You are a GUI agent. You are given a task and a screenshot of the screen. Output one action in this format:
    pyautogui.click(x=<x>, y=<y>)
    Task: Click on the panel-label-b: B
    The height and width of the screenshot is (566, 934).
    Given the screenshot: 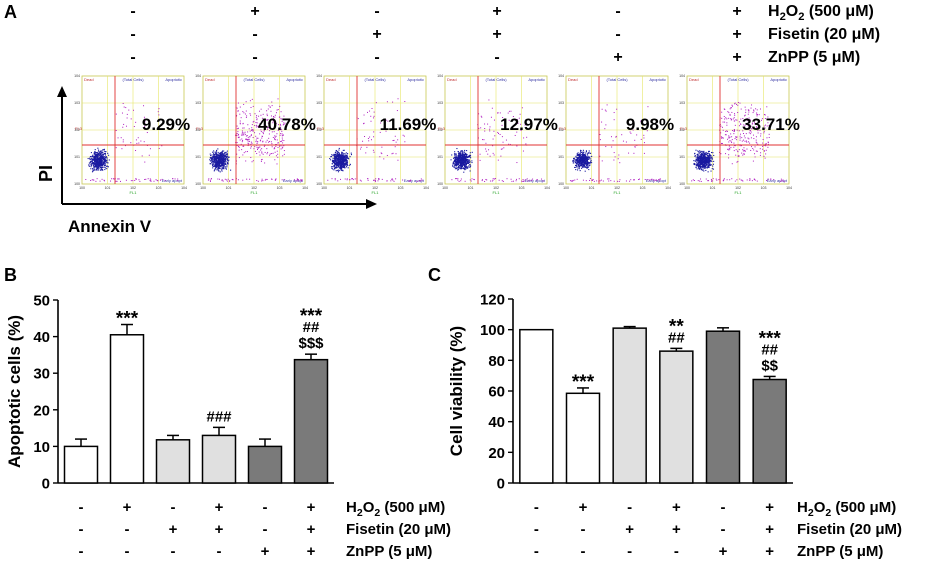 What is the action you would take?
    pyautogui.click(x=10, y=275)
    